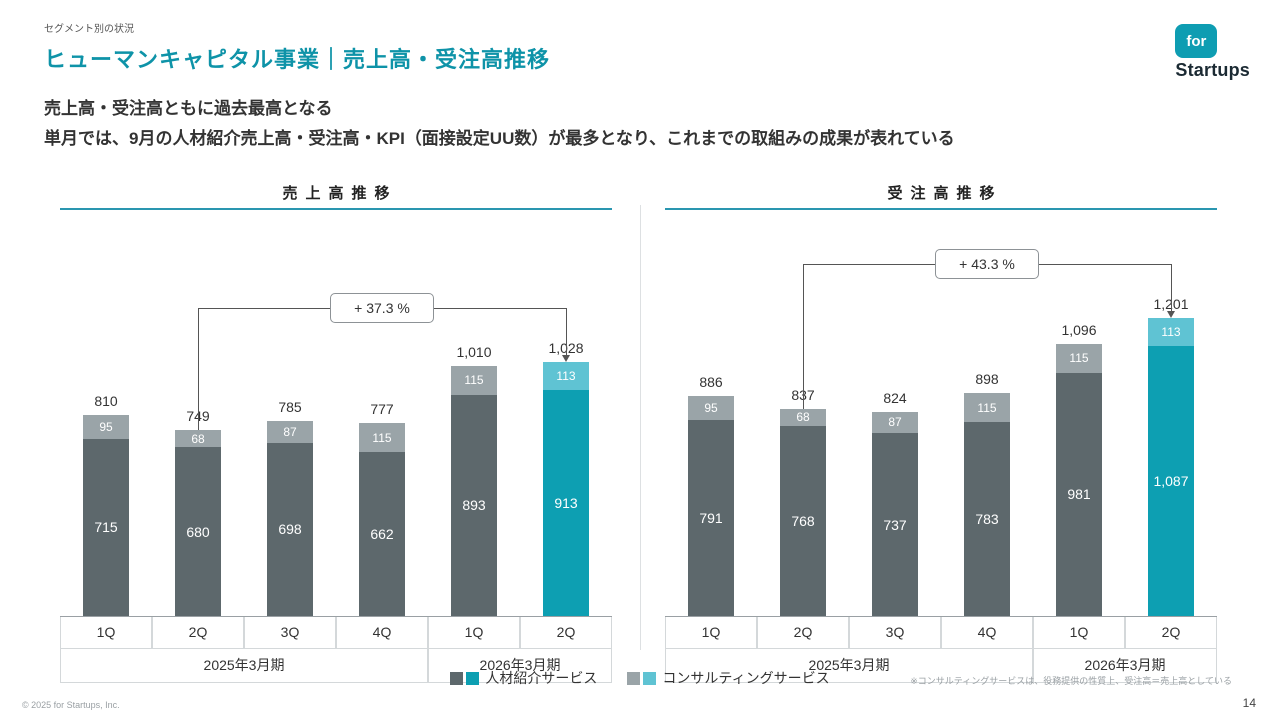  What do you see at coordinates (1196, 41) in the screenshot?
I see `logo-mark-icon: for` at bounding box center [1196, 41].